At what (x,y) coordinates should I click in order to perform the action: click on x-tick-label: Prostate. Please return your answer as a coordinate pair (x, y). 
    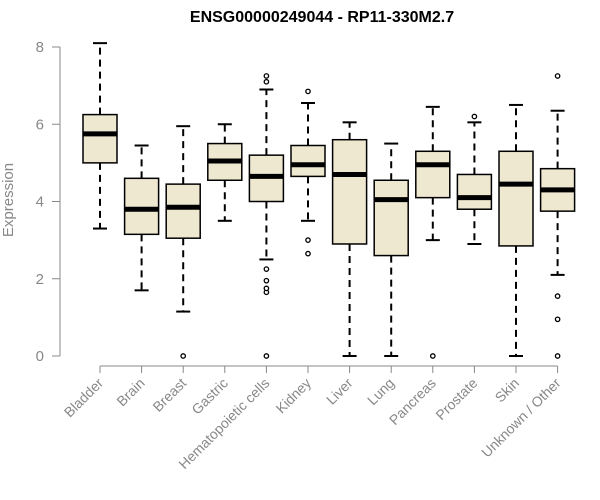
    Looking at the image, I should click on (456, 399).